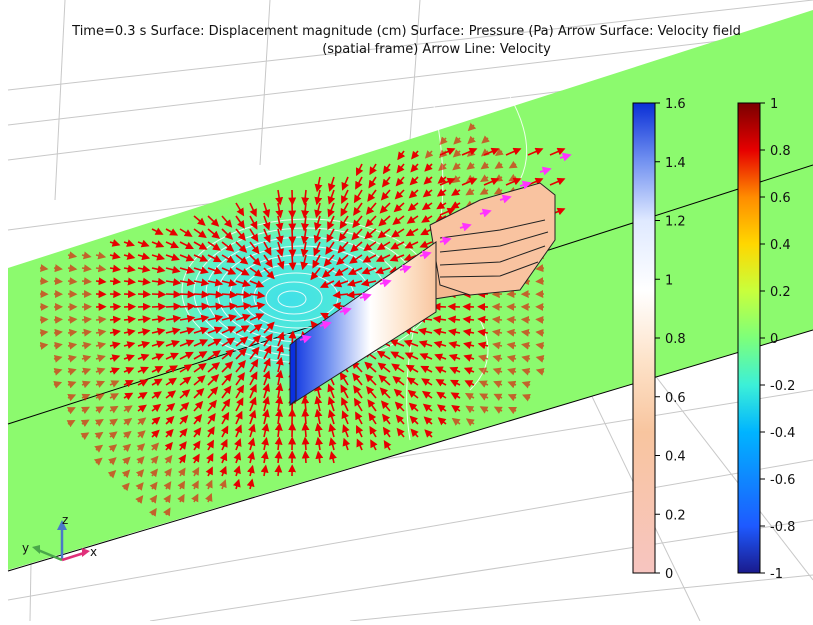  What do you see at coordinates (782, 480) in the screenshot?
I see `colorbar-tick-label: -0.6` at bounding box center [782, 480].